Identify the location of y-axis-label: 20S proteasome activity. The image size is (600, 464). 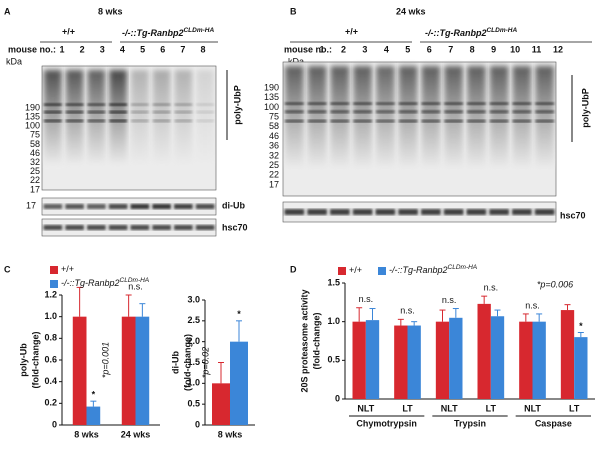
(304, 340).